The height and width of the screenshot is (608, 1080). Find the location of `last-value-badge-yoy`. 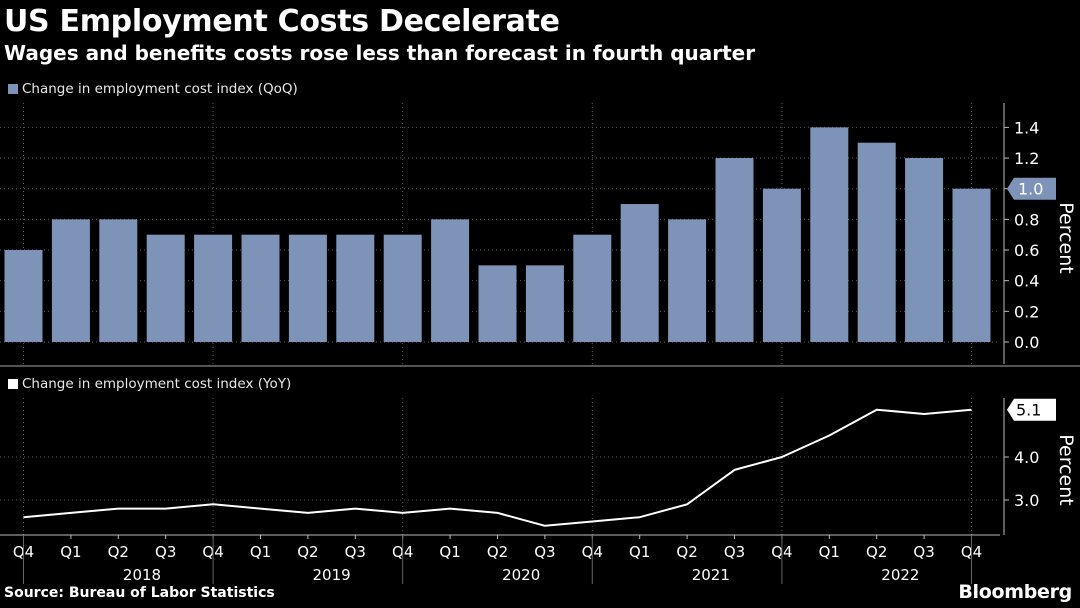

last-value-badge-yoy is located at coordinates (1031, 409).